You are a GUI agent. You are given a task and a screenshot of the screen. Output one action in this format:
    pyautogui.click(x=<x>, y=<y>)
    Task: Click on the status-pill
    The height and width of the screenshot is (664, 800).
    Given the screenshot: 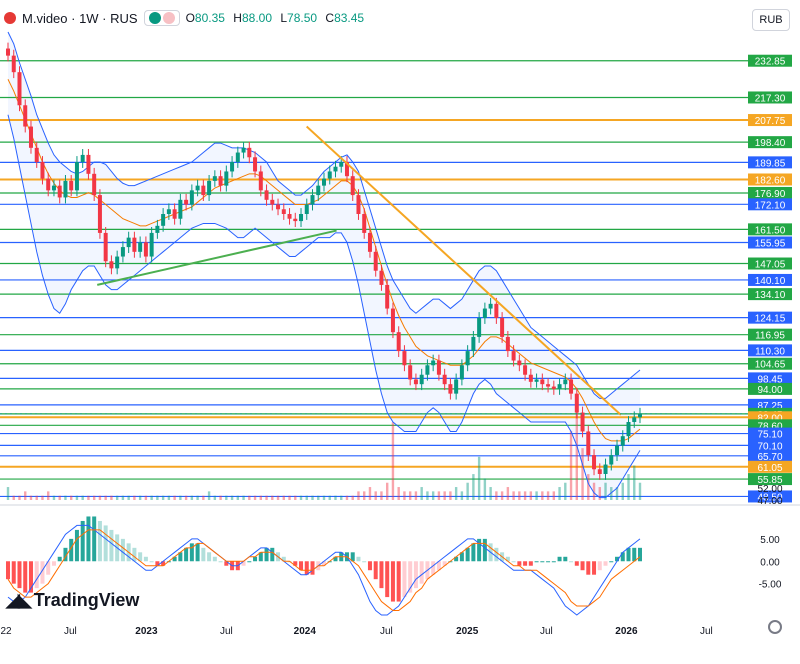 What is the action you would take?
    pyautogui.click(x=161, y=18)
    